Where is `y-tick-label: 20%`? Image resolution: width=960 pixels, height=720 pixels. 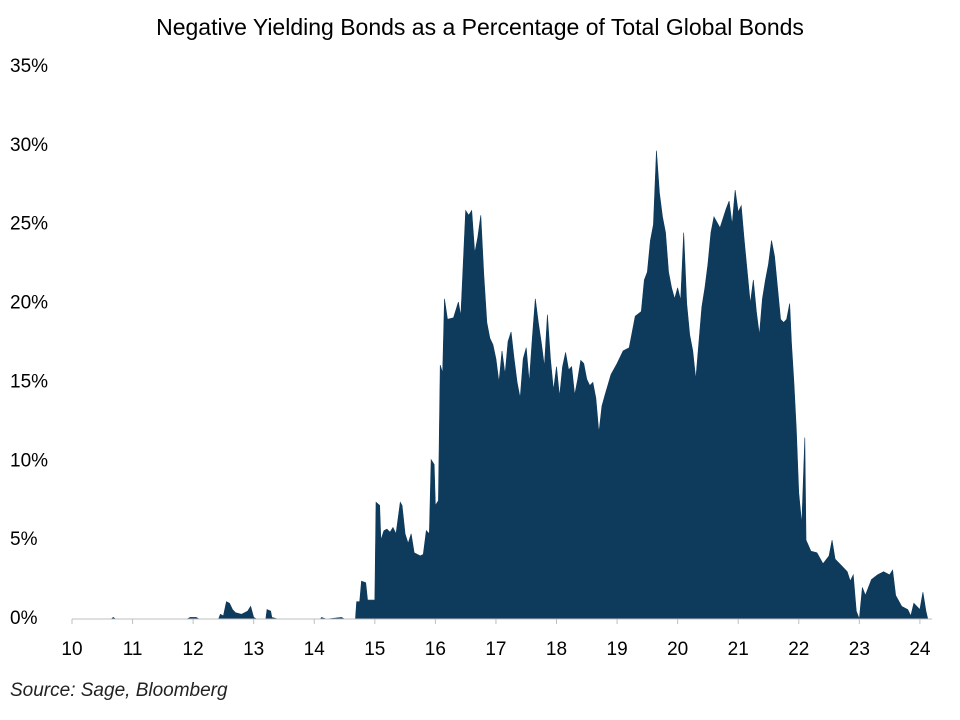
y-tick-label: 20% is located at coordinates (29, 303).